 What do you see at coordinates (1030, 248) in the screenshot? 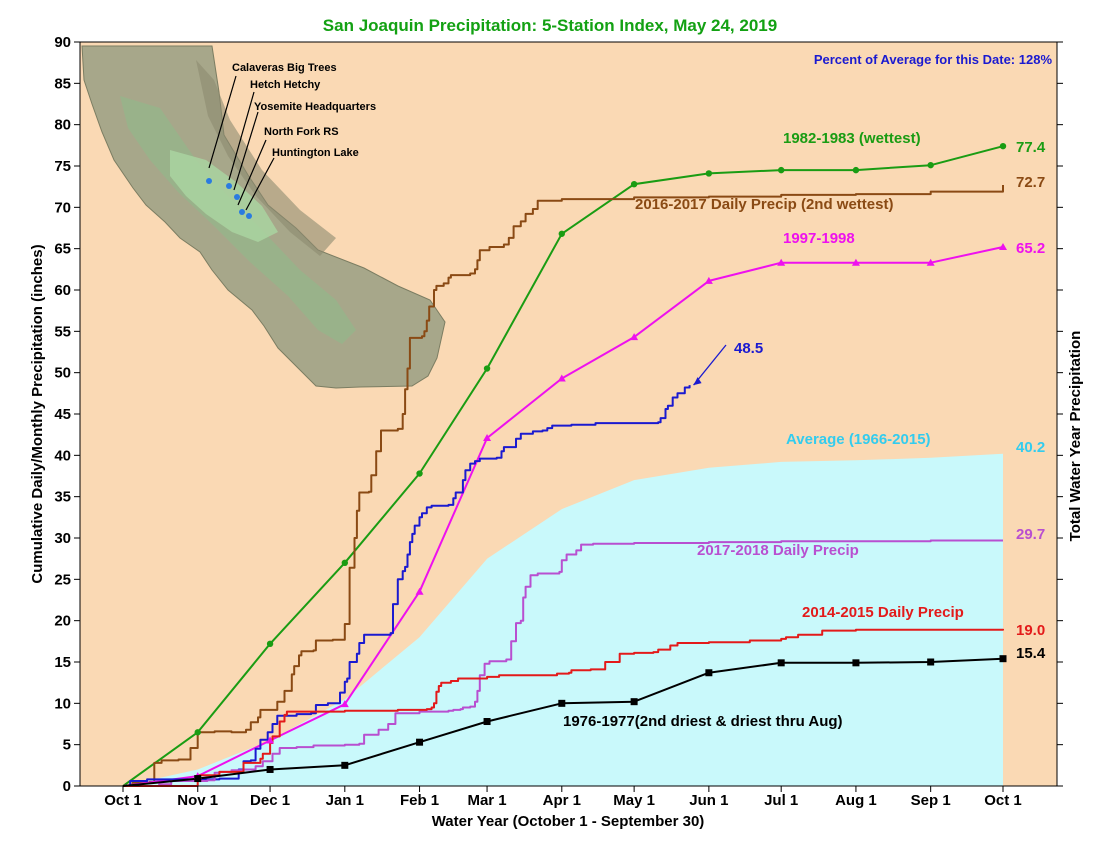
I see `end-value-label: 65.2` at bounding box center [1030, 248].